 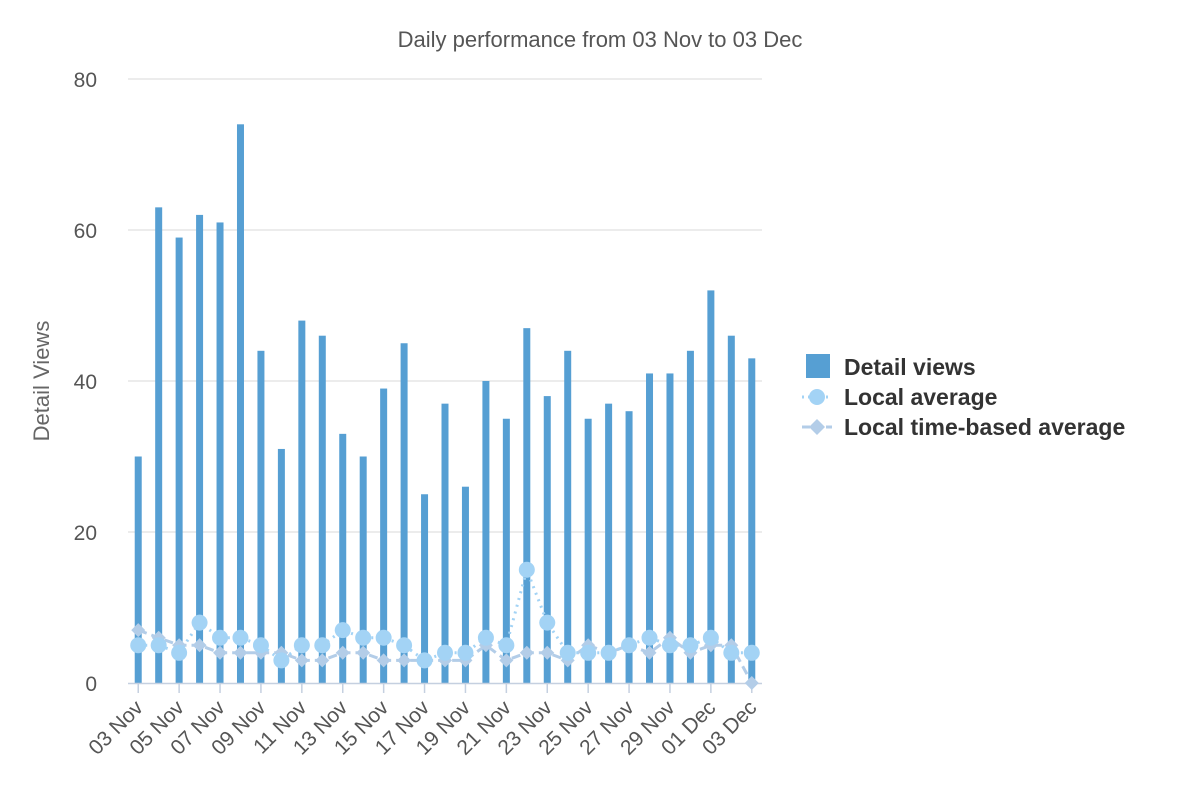 I want to click on y-tick-label: 20, so click(x=85, y=533).